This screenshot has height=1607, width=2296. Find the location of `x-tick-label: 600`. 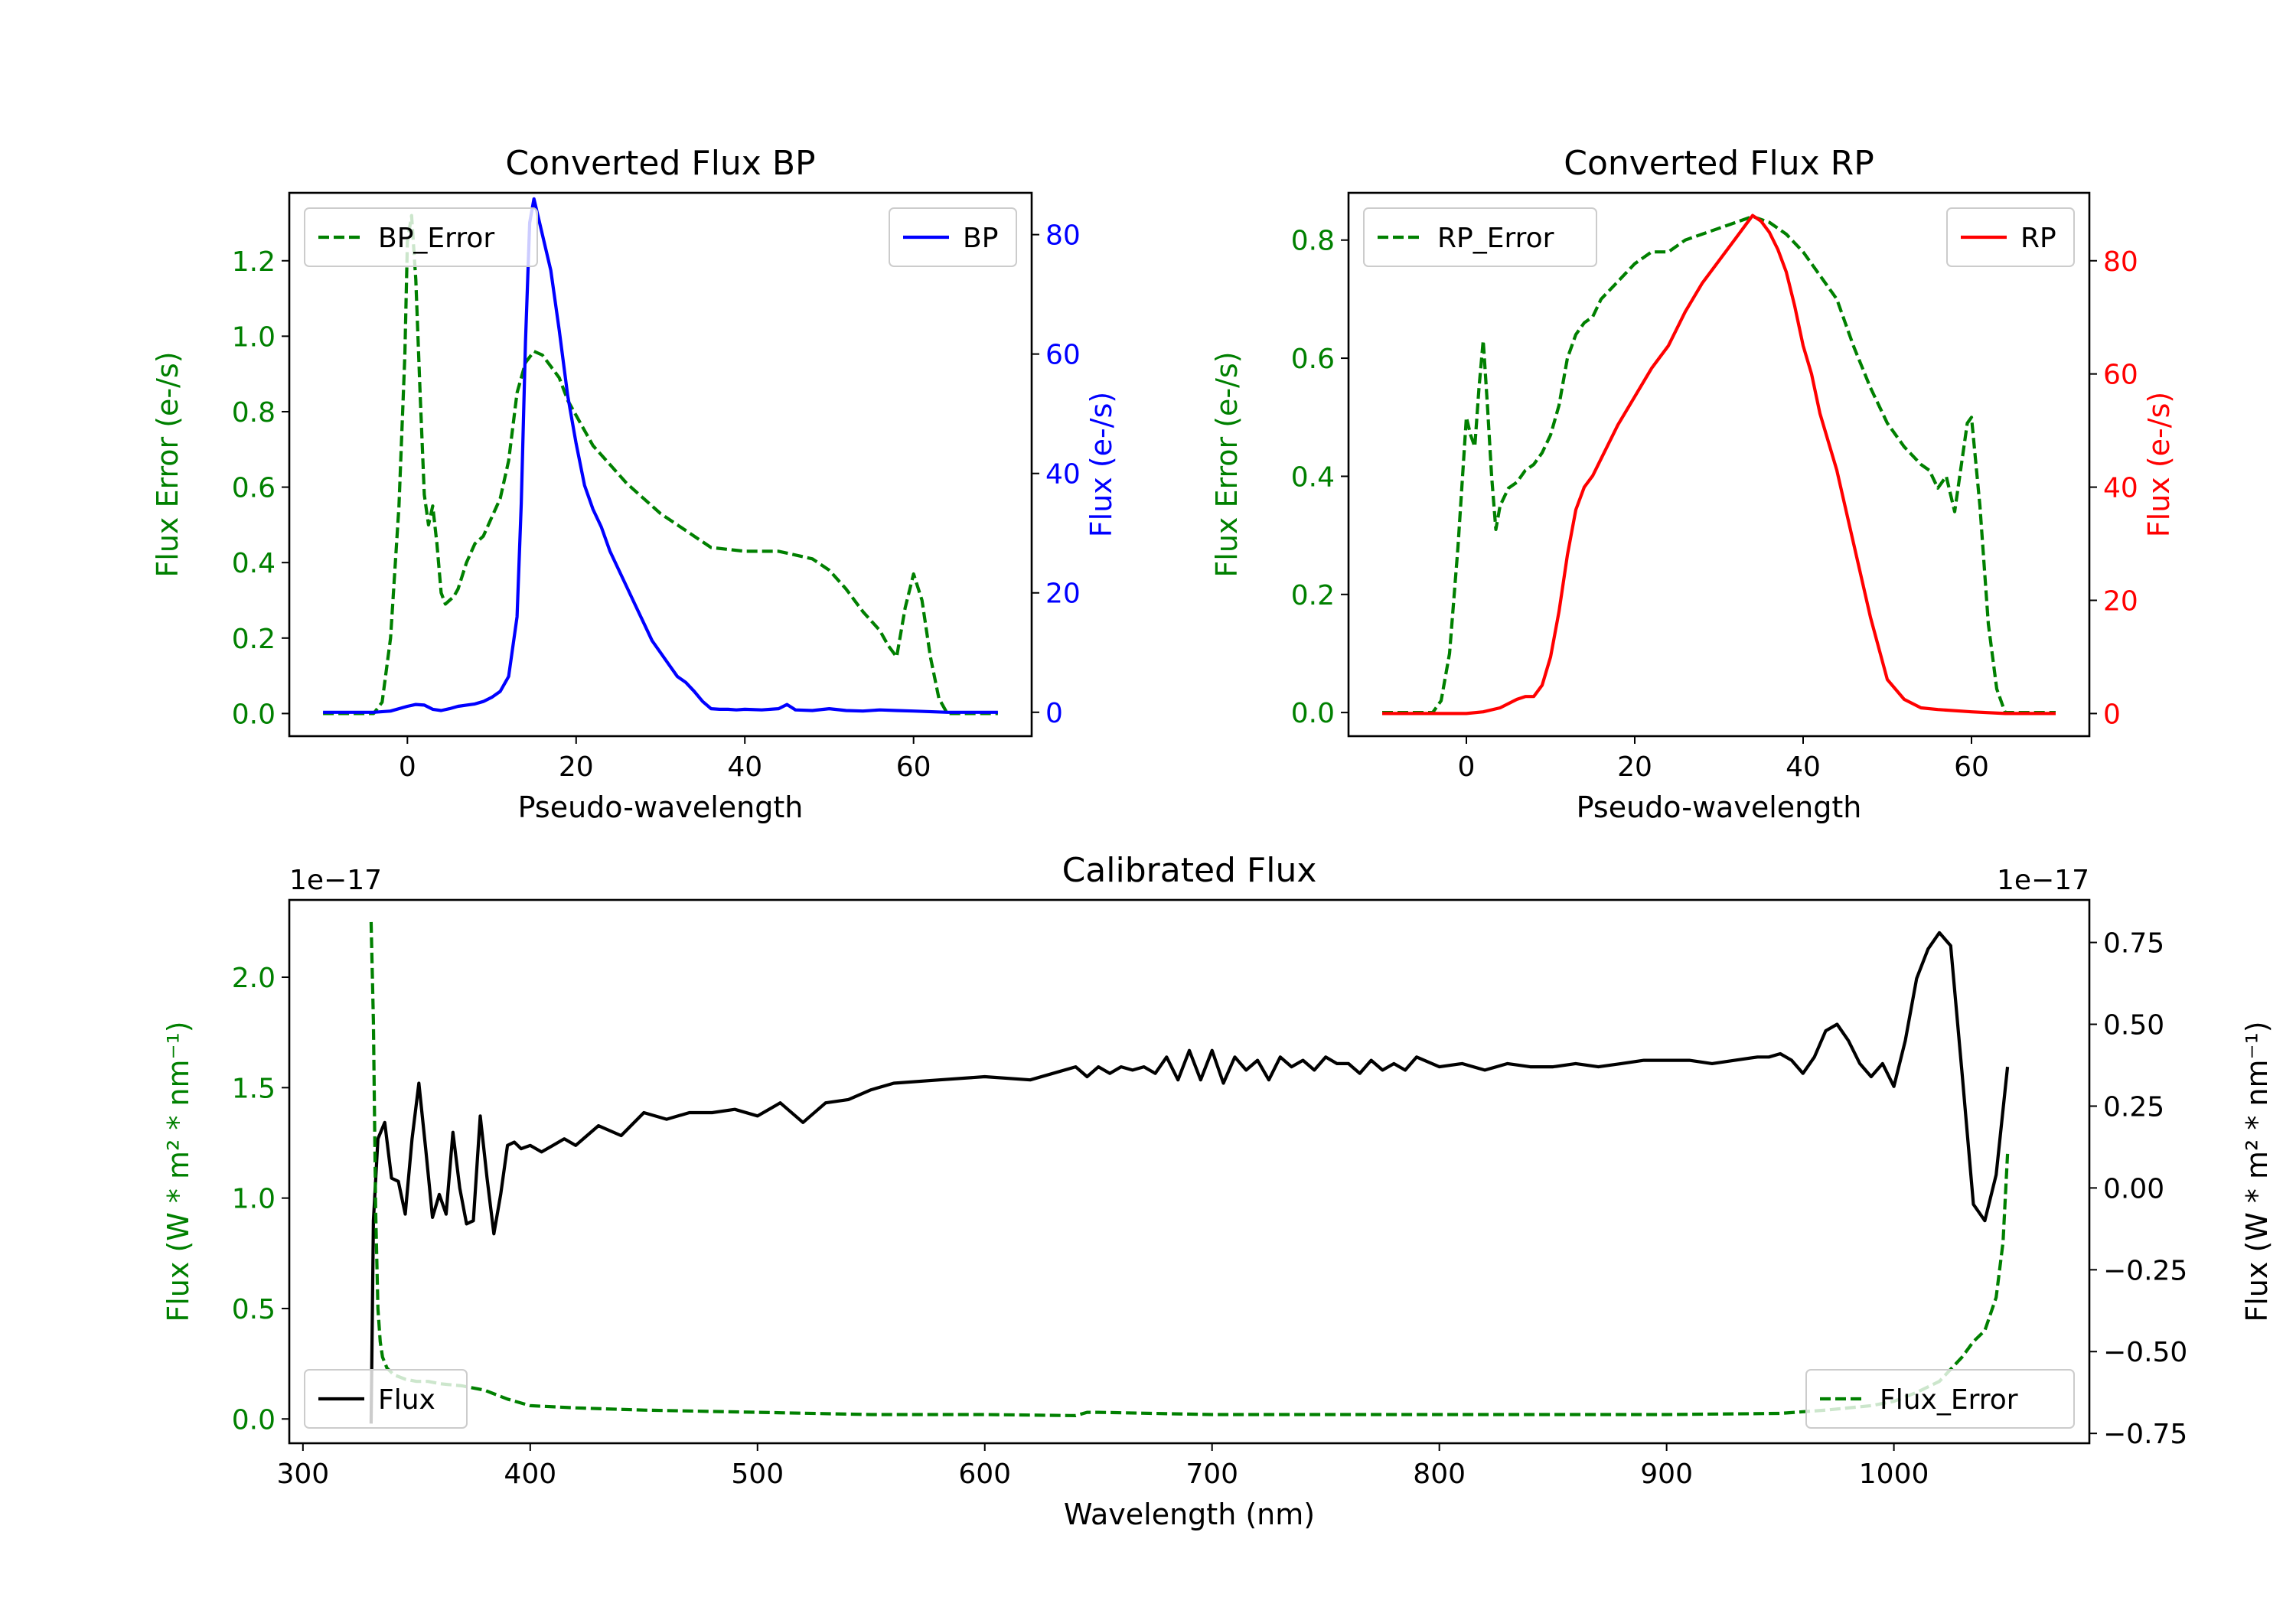

x-tick-label: 600 is located at coordinates (984, 1474).